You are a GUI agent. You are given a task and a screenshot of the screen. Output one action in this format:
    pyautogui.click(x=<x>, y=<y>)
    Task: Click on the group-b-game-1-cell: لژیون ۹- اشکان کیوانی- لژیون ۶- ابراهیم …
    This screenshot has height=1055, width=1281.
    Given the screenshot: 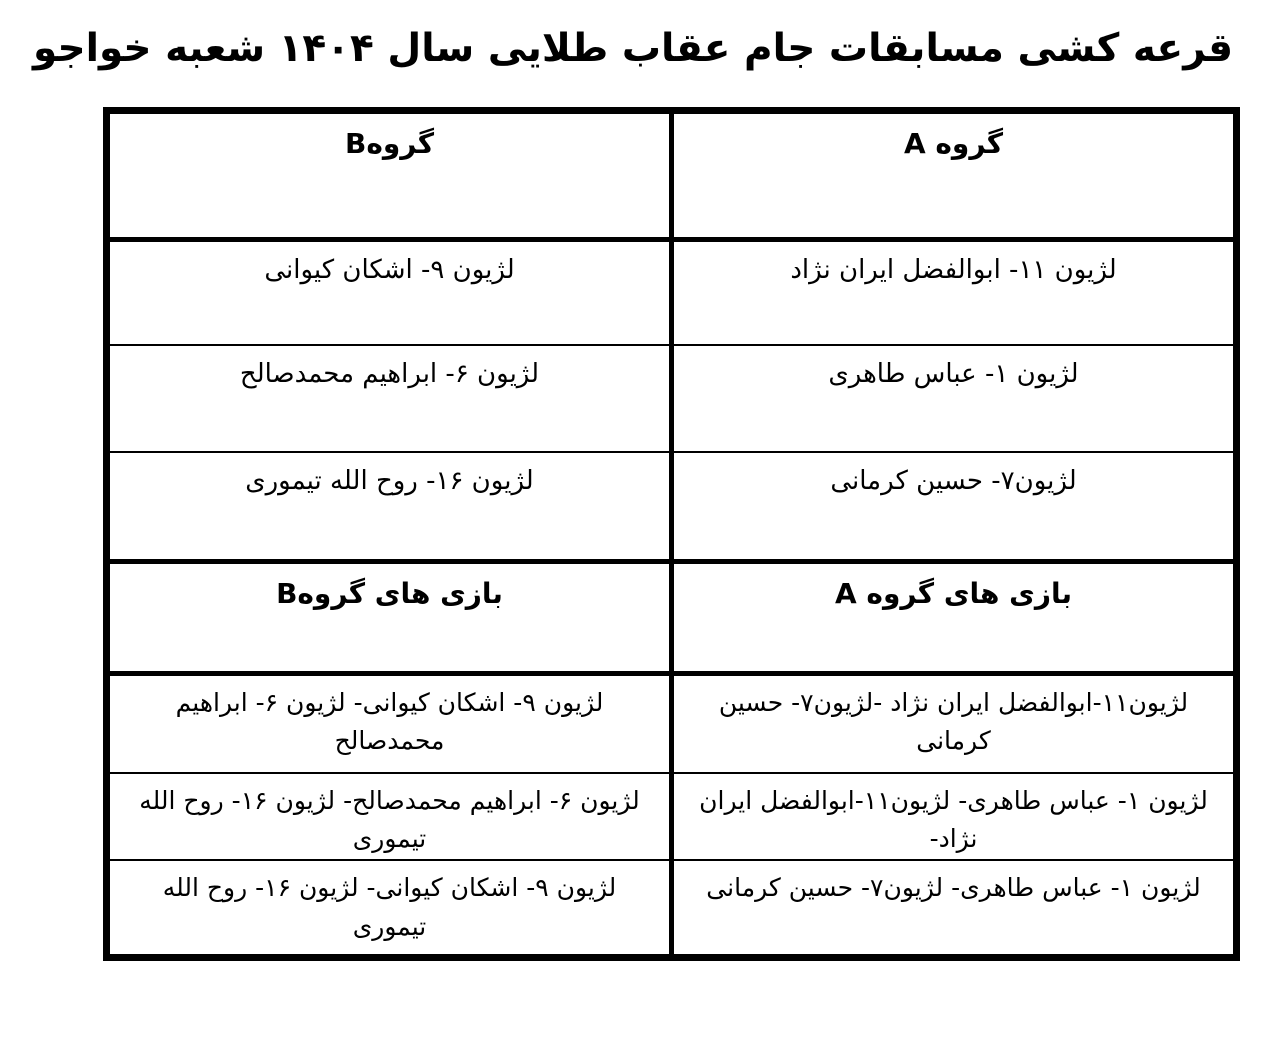 What is the action you would take?
    pyautogui.click(x=389, y=723)
    